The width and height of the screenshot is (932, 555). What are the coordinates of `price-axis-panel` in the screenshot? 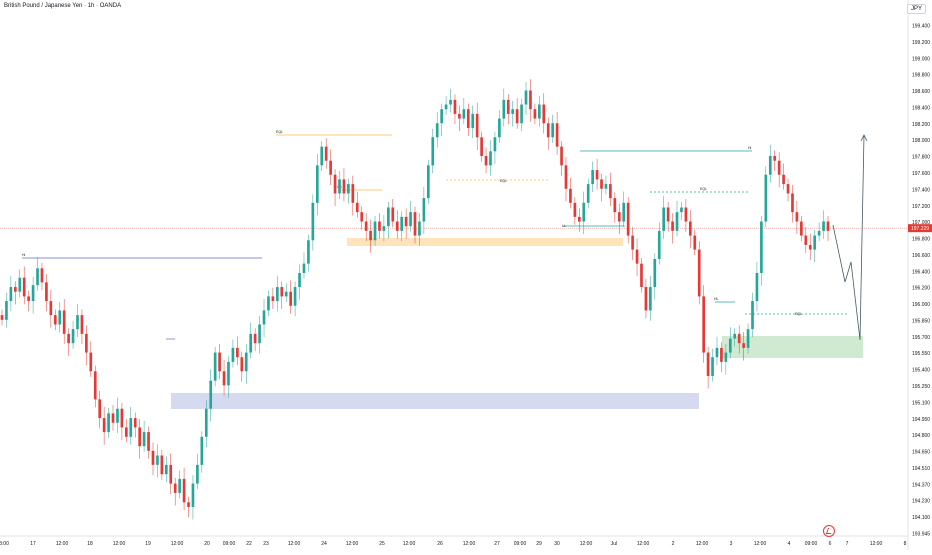 It's located at (920, 275).